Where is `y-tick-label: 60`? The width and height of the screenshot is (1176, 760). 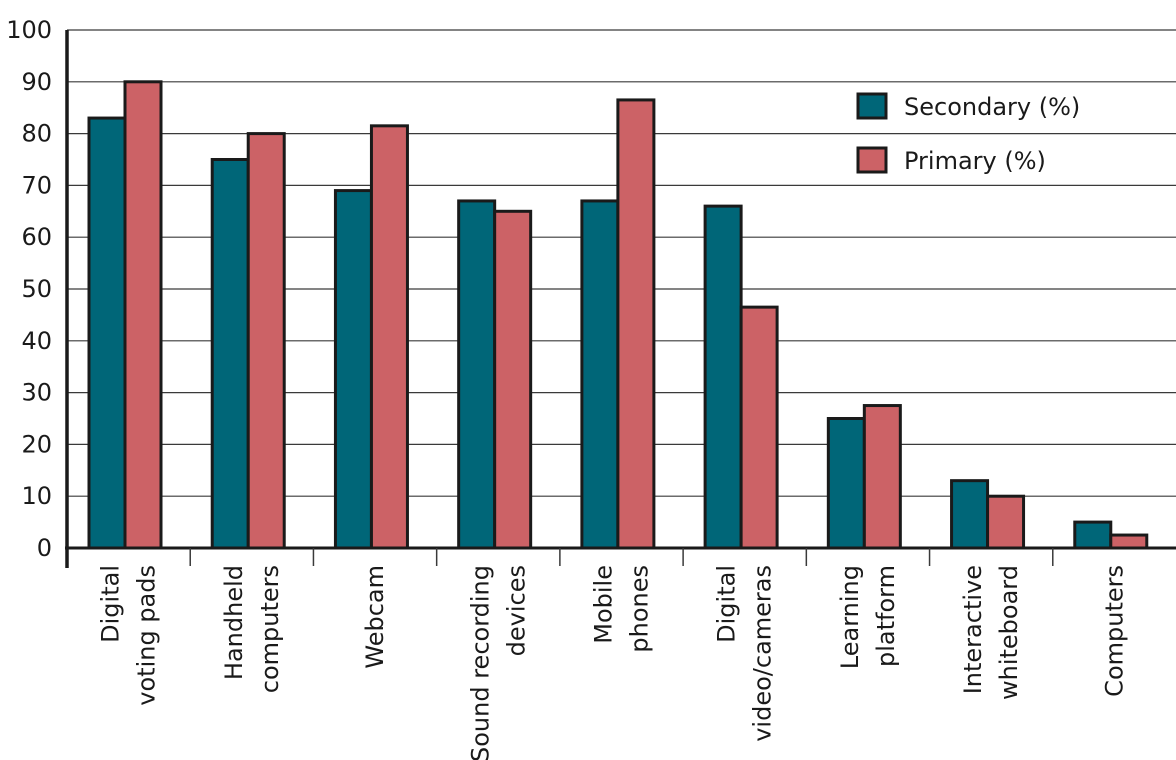
y-tick-label: 60 is located at coordinates (36, 237).